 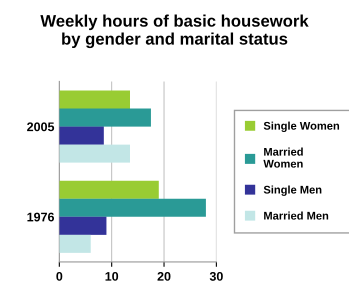 I want to click on legend-label: Married Men, so click(x=296, y=216).